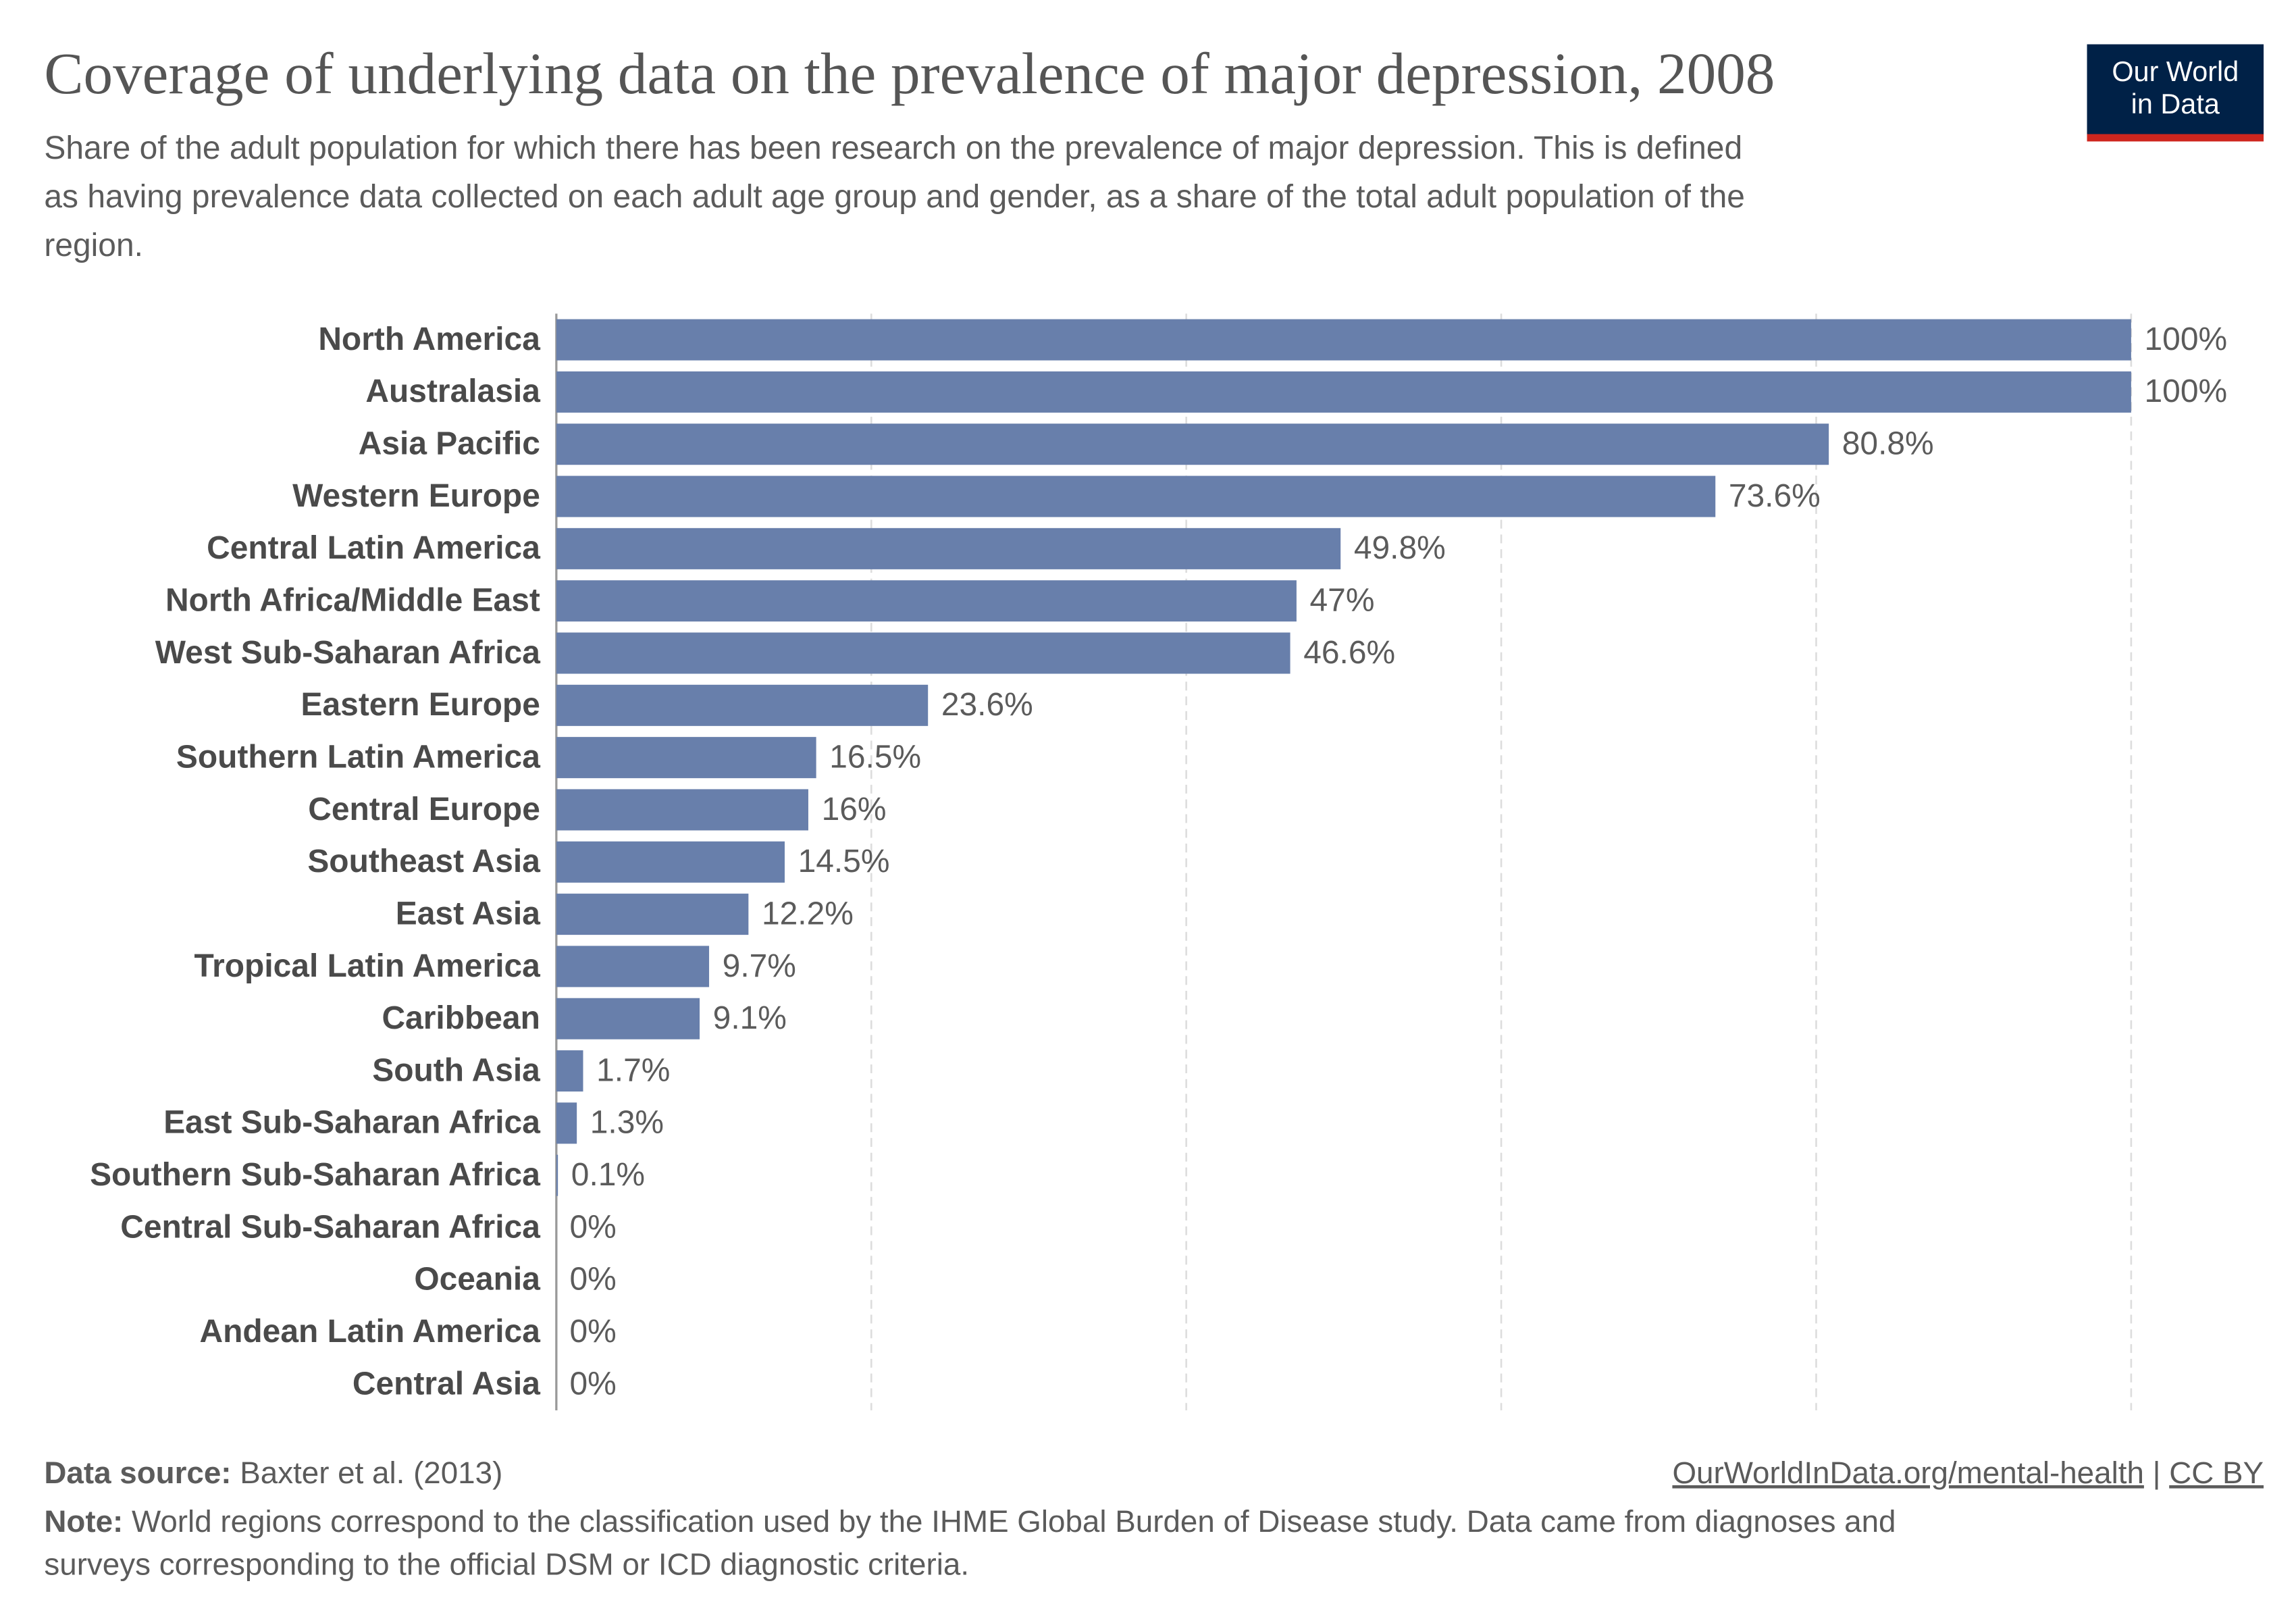 The image size is (2296, 1621). I want to click on logo-text: in Data, so click(2175, 104).